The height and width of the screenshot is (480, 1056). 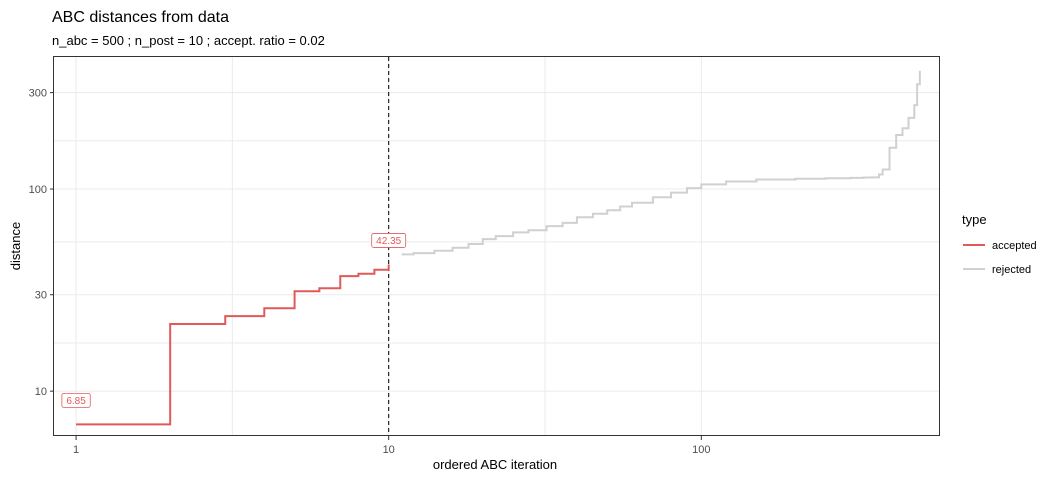 What do you see at coordinates (38, 94) in the screenshot?
I see `y-tick-label: 300` at bounding box center [38, 94].